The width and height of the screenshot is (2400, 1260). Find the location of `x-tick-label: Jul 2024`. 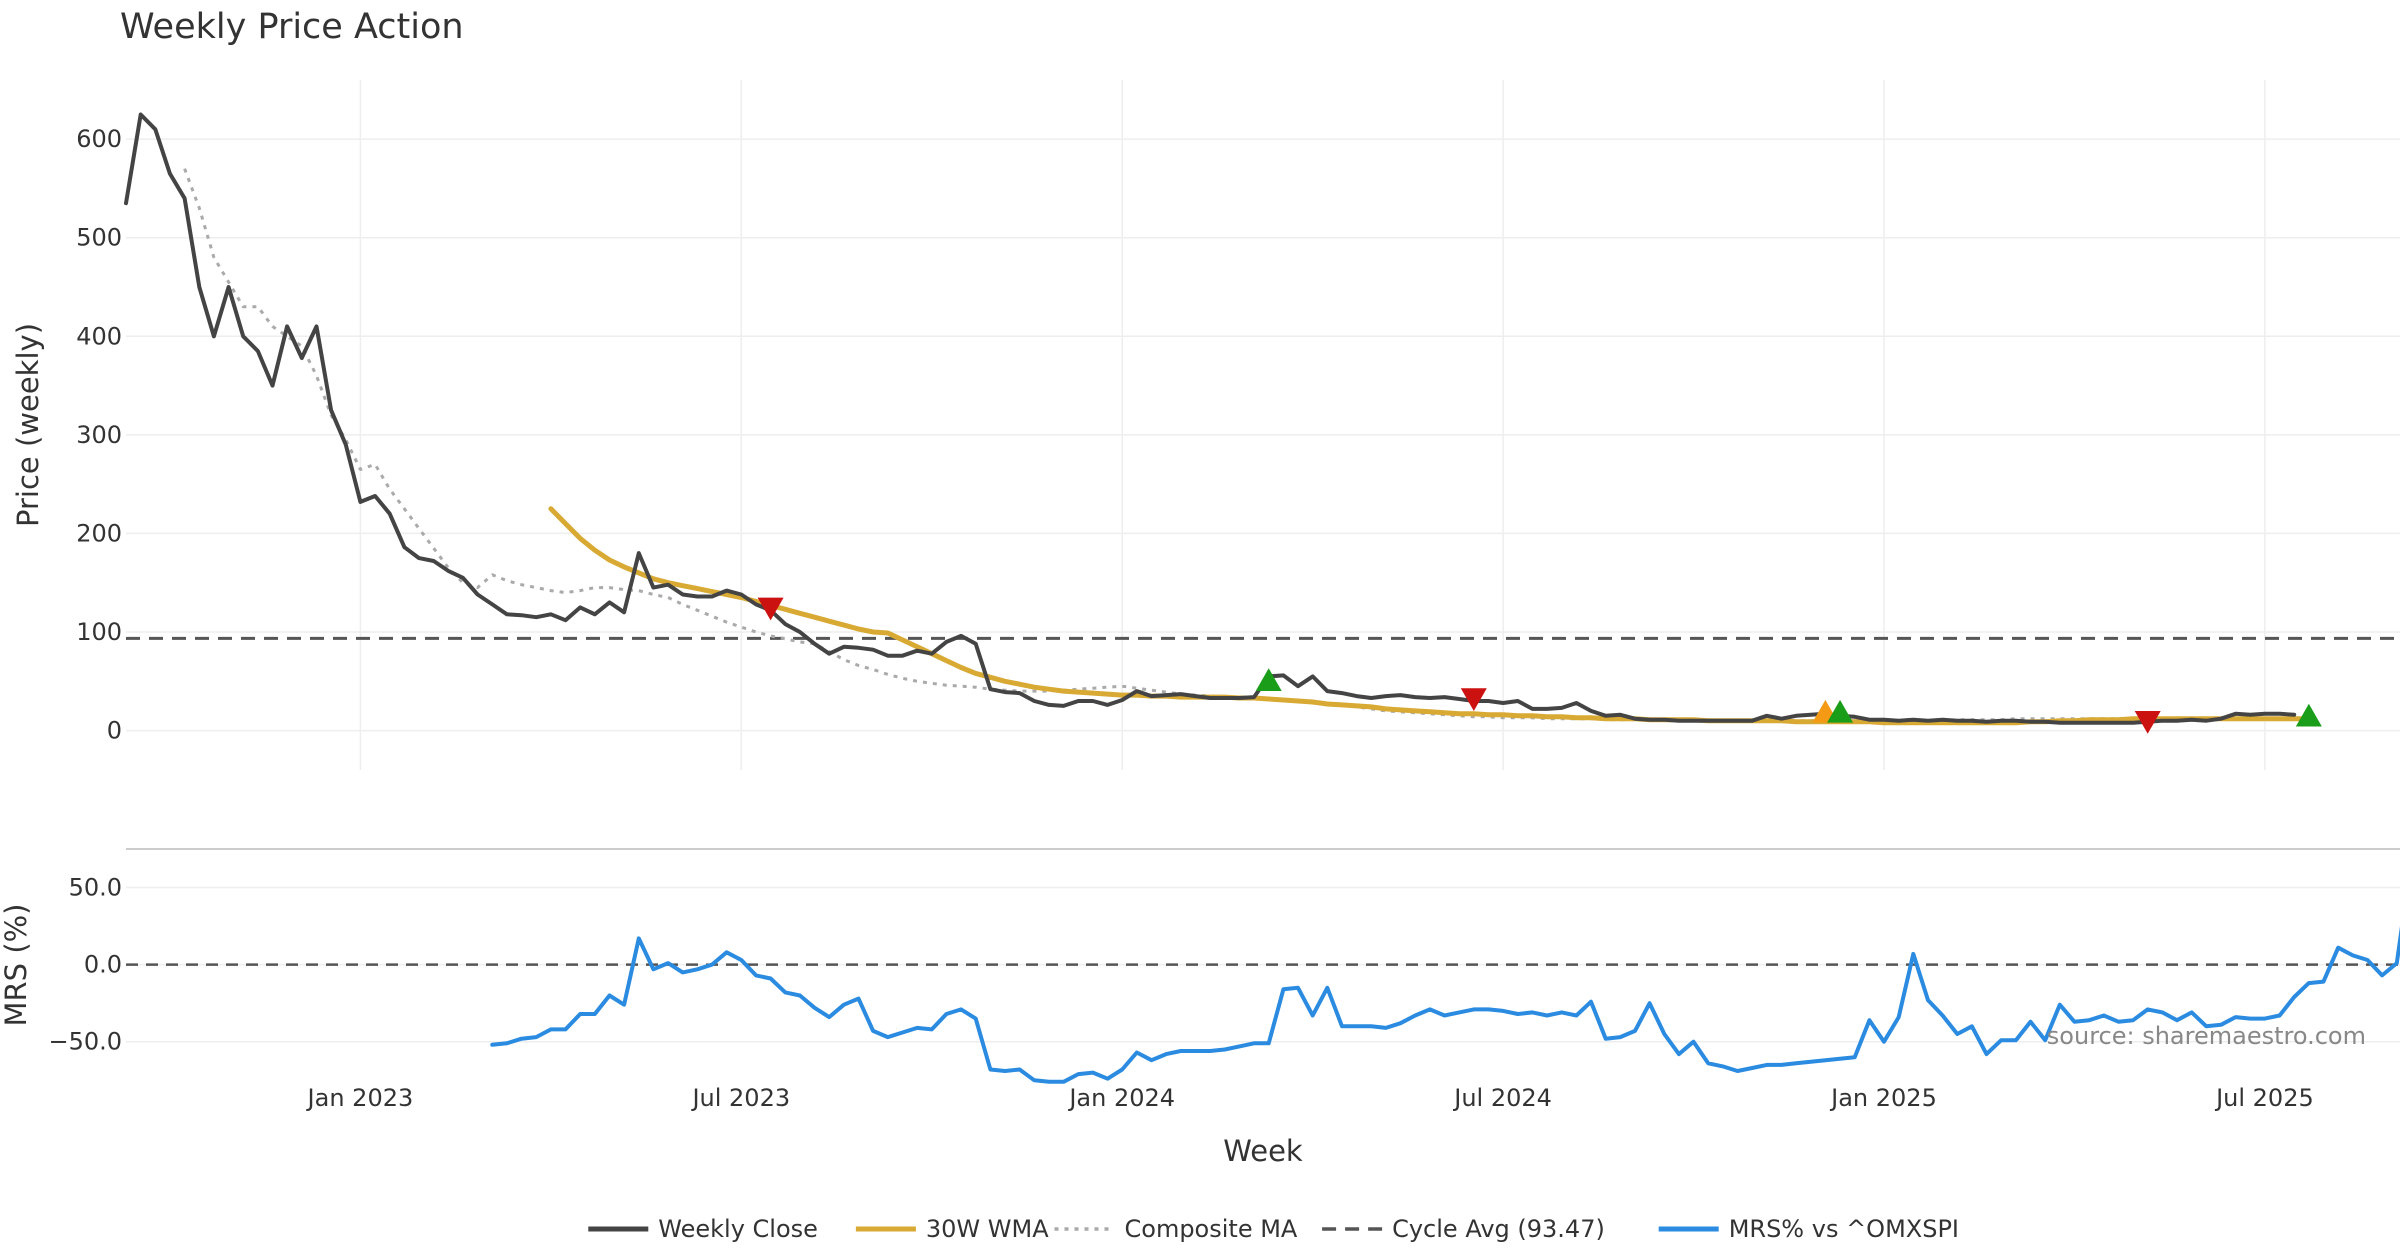

x-tick-label: Jul 2024 is located at coordinates (1502, 1098).